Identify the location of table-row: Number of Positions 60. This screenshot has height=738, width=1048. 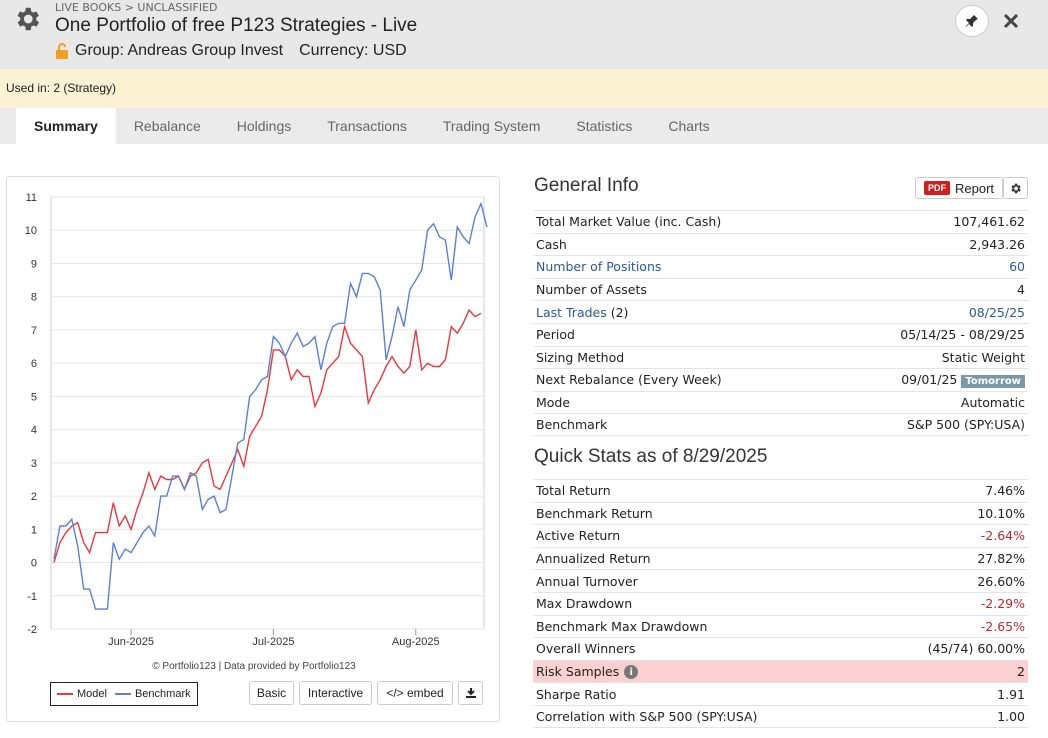
(780, 266).